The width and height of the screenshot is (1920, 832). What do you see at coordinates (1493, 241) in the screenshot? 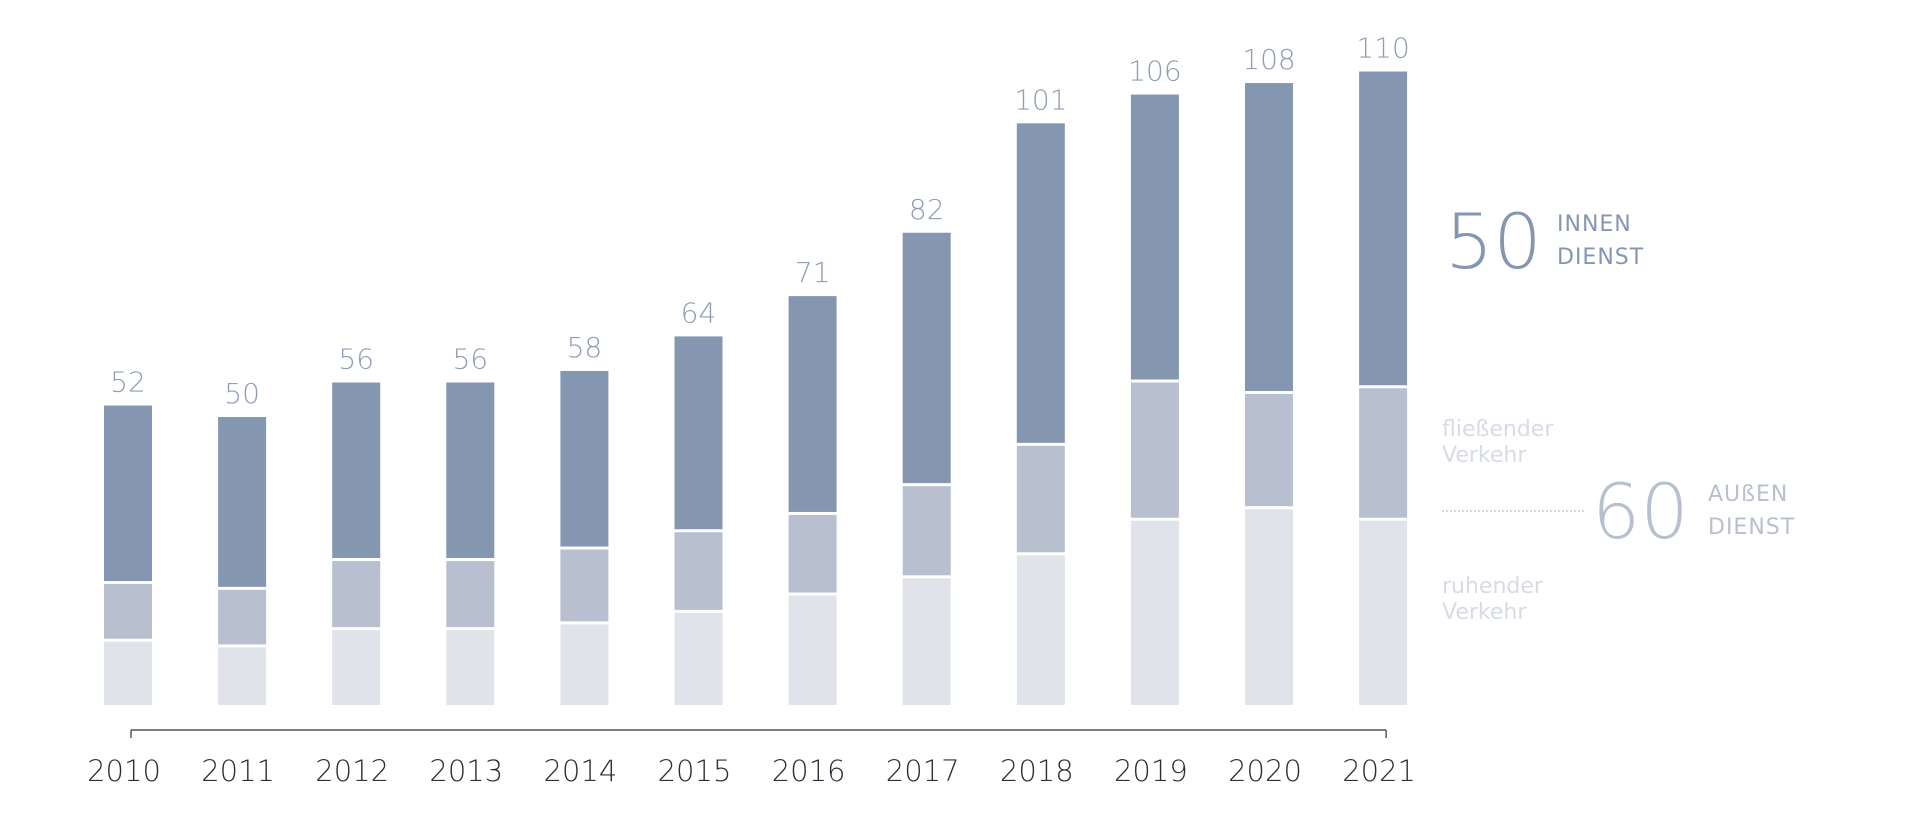
I see `innendienst-value: 50` at bounding box center [1493, 241].